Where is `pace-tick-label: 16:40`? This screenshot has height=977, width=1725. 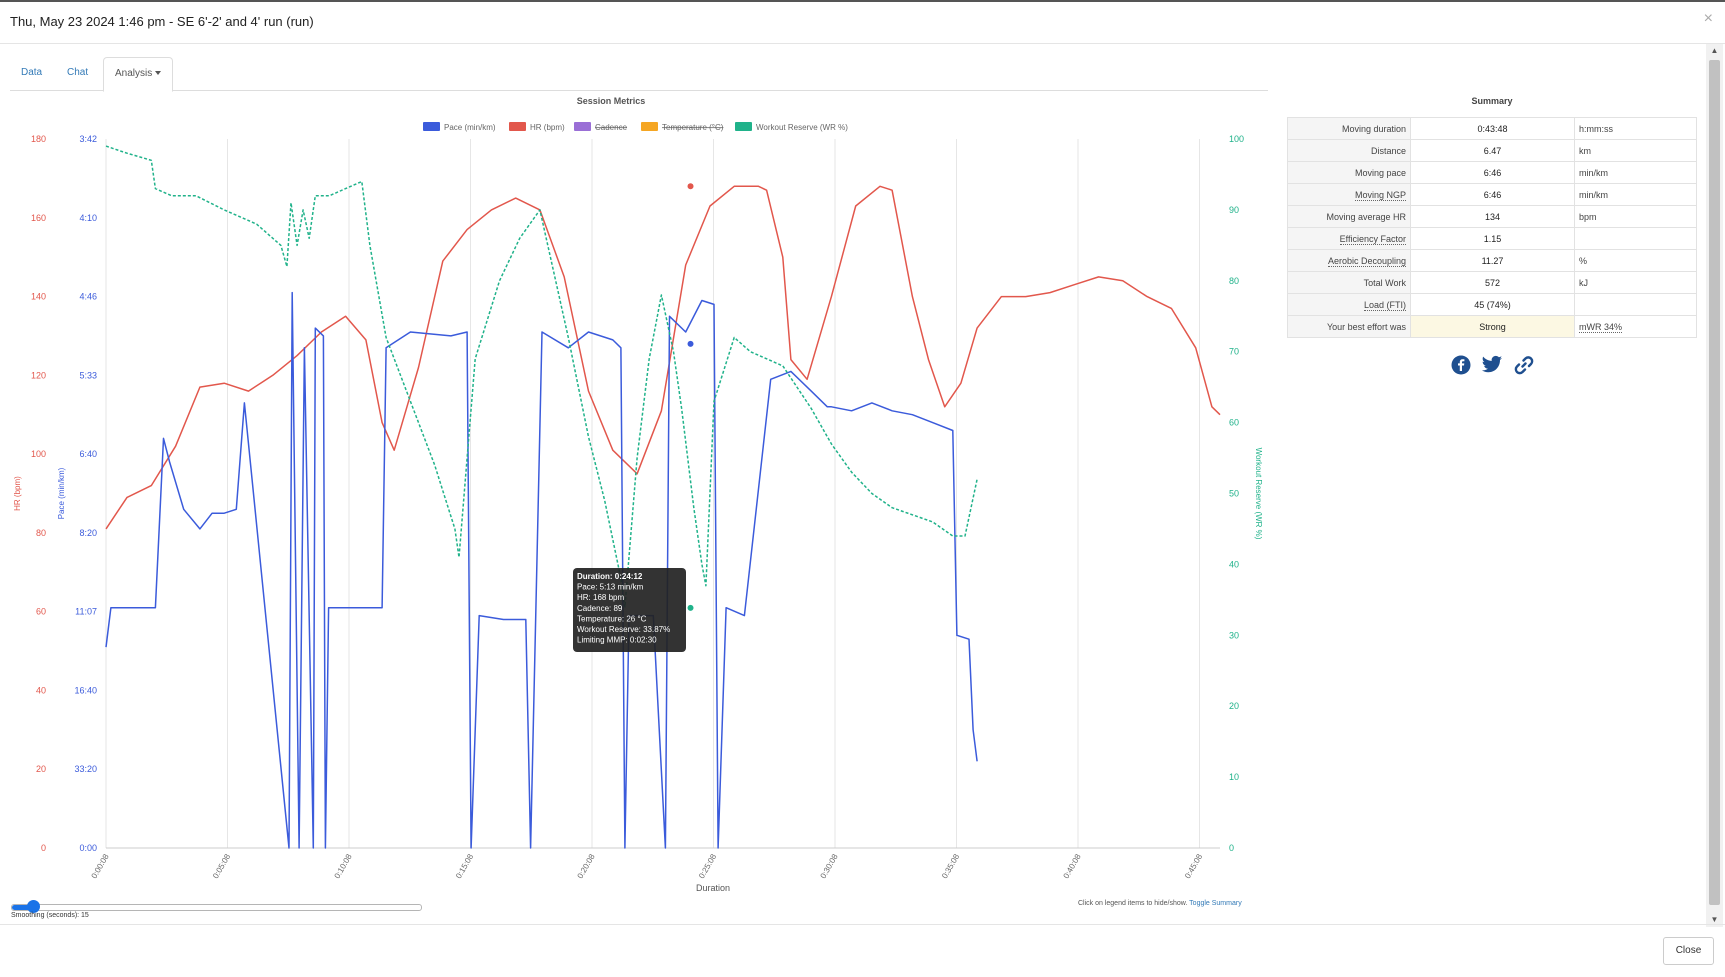
pace-tick-label: 16:40 is located at coordinates (85, 690).